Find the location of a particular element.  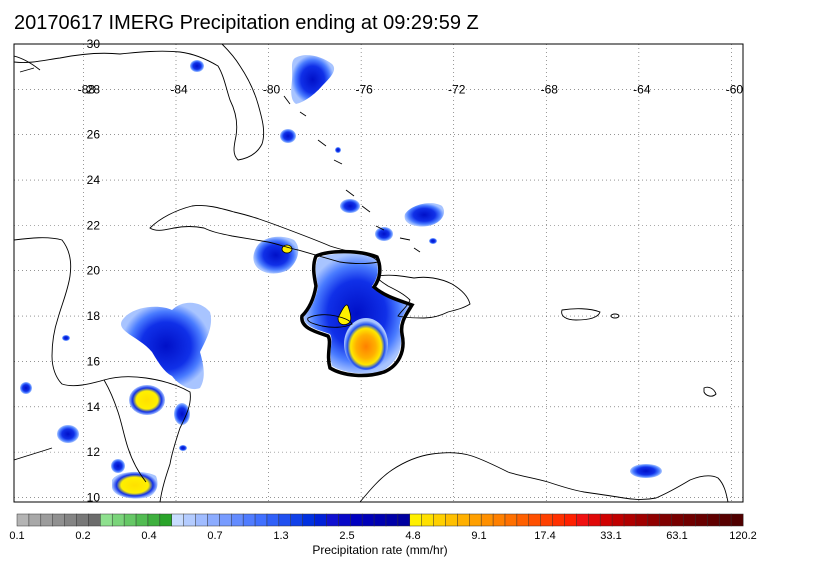

latitude-label: 20 is located at coordinates (94, 271).